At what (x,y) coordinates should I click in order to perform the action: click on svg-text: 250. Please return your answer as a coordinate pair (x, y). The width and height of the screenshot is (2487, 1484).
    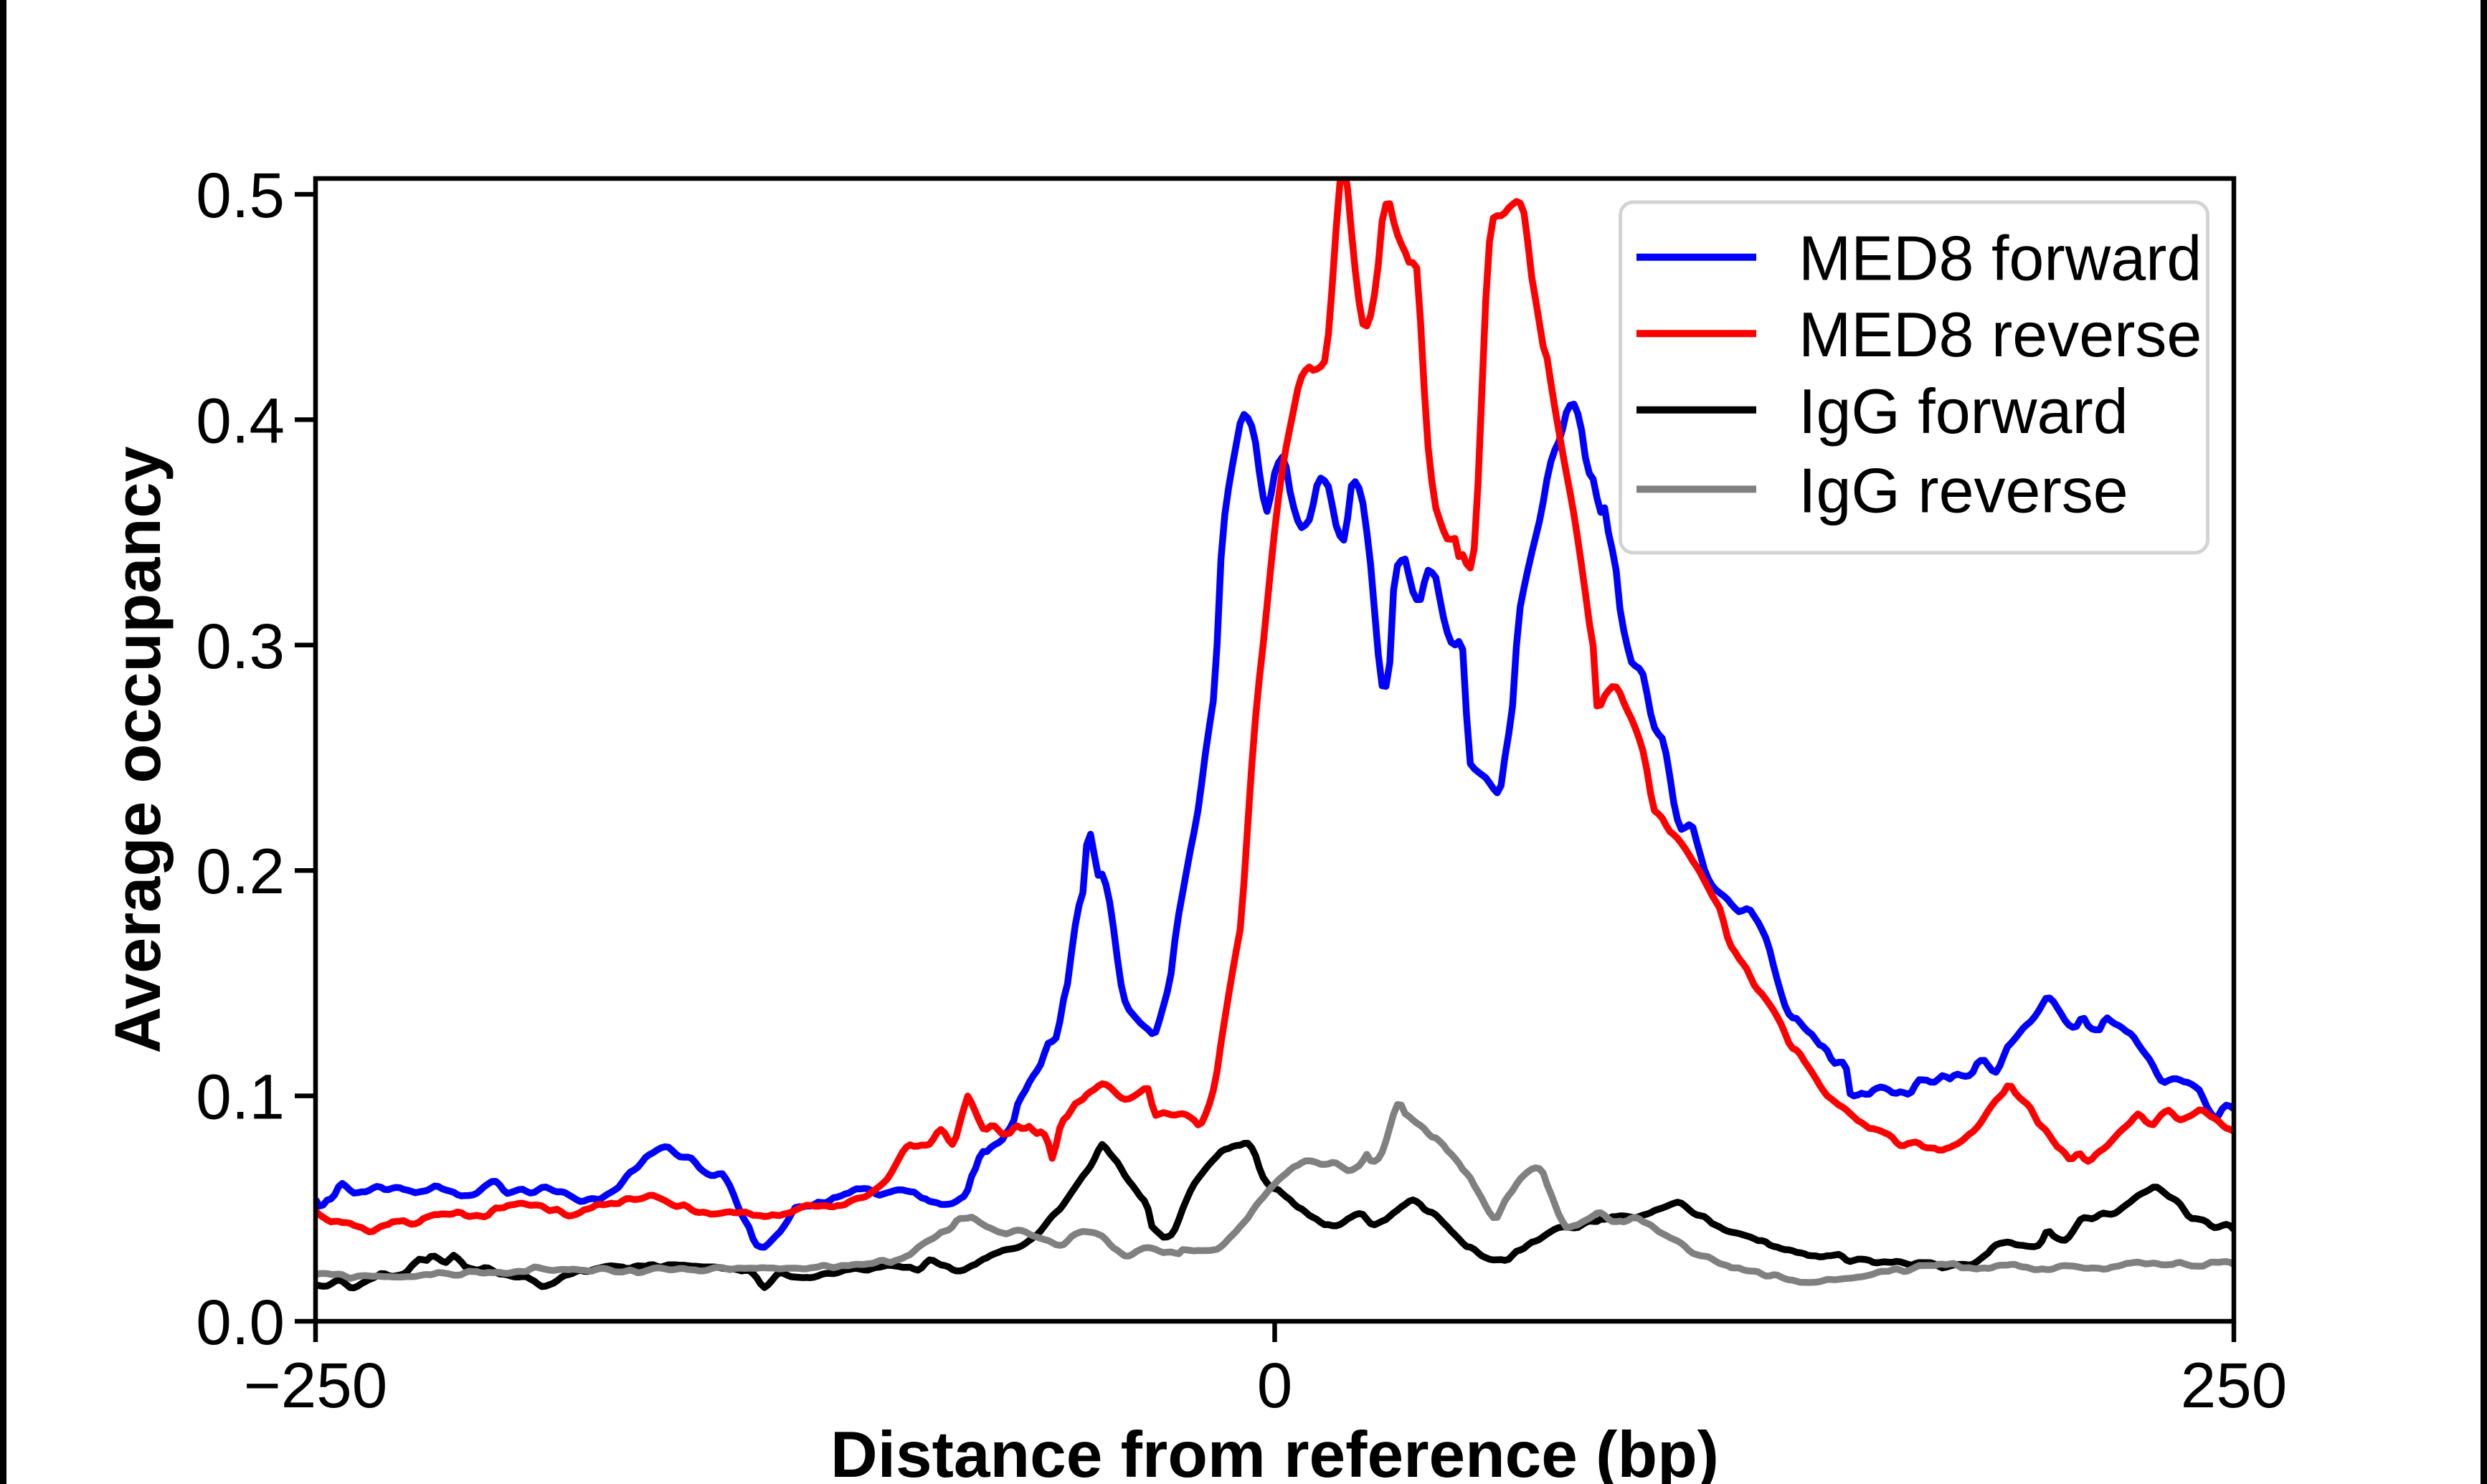
    Looking at the image, I should click on (2235, 1385).